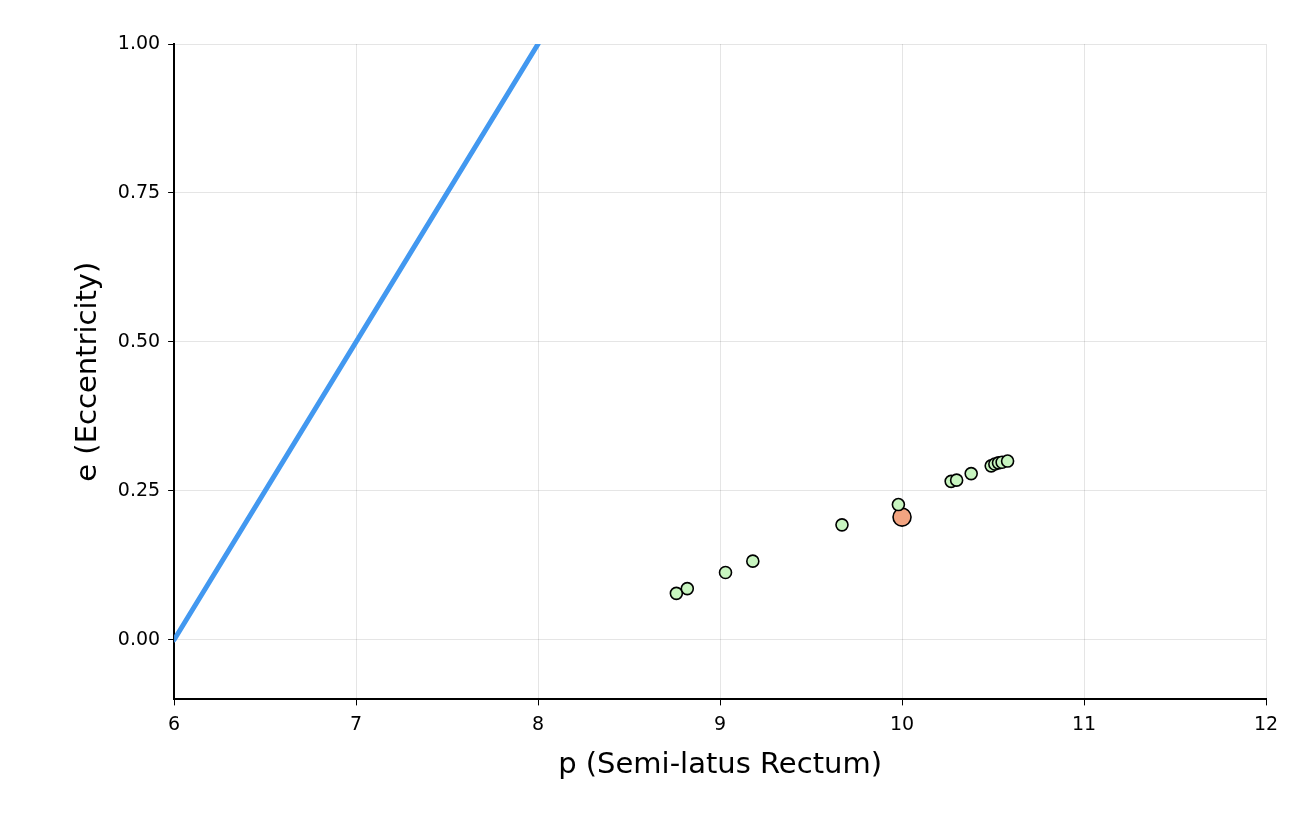 The height and width of the screenshot is (820, 1306). Describe the element at coordinates (139, 637) in the screenshot. I see `y-tick-label: 0.00` at that location.